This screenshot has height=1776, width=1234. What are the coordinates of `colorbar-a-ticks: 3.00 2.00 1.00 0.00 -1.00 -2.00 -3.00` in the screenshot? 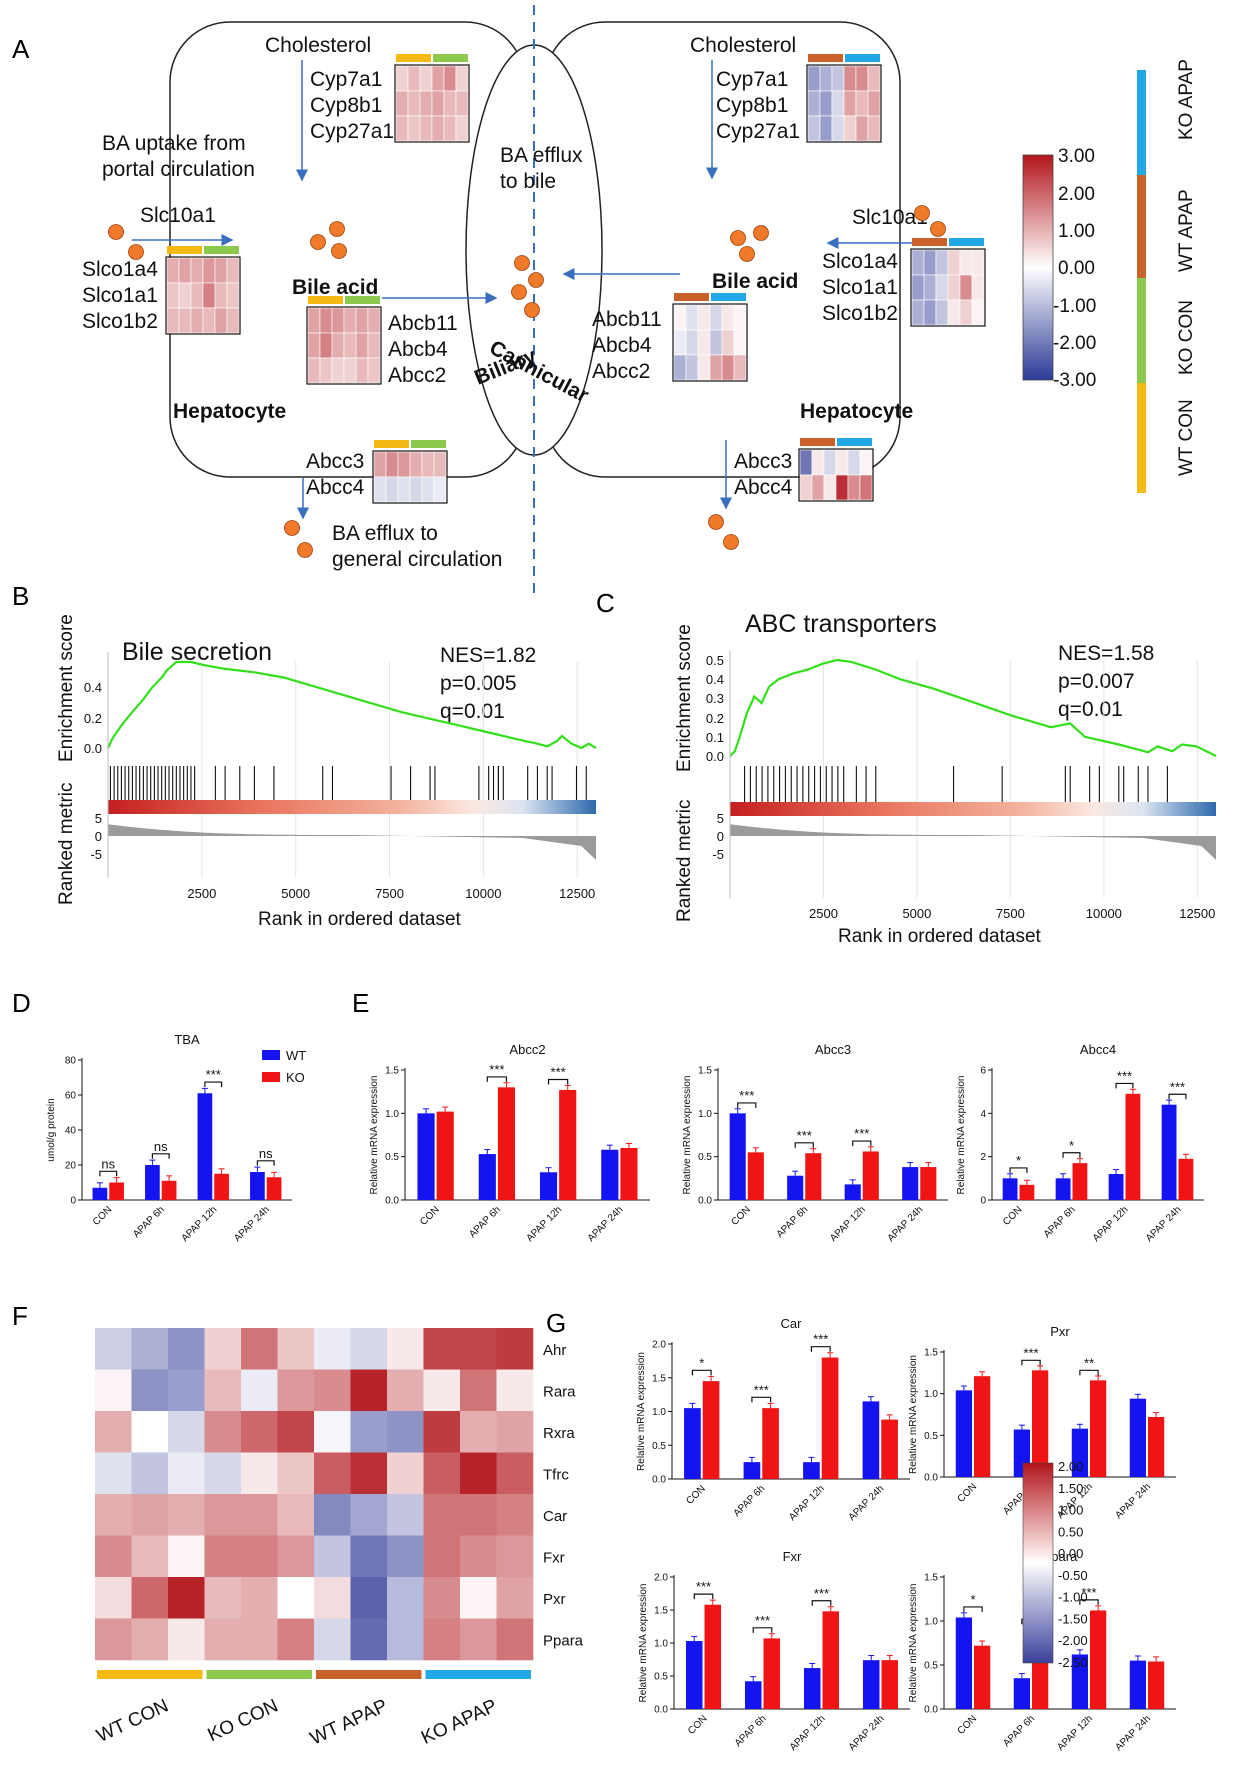 It's located at (1074, 268).